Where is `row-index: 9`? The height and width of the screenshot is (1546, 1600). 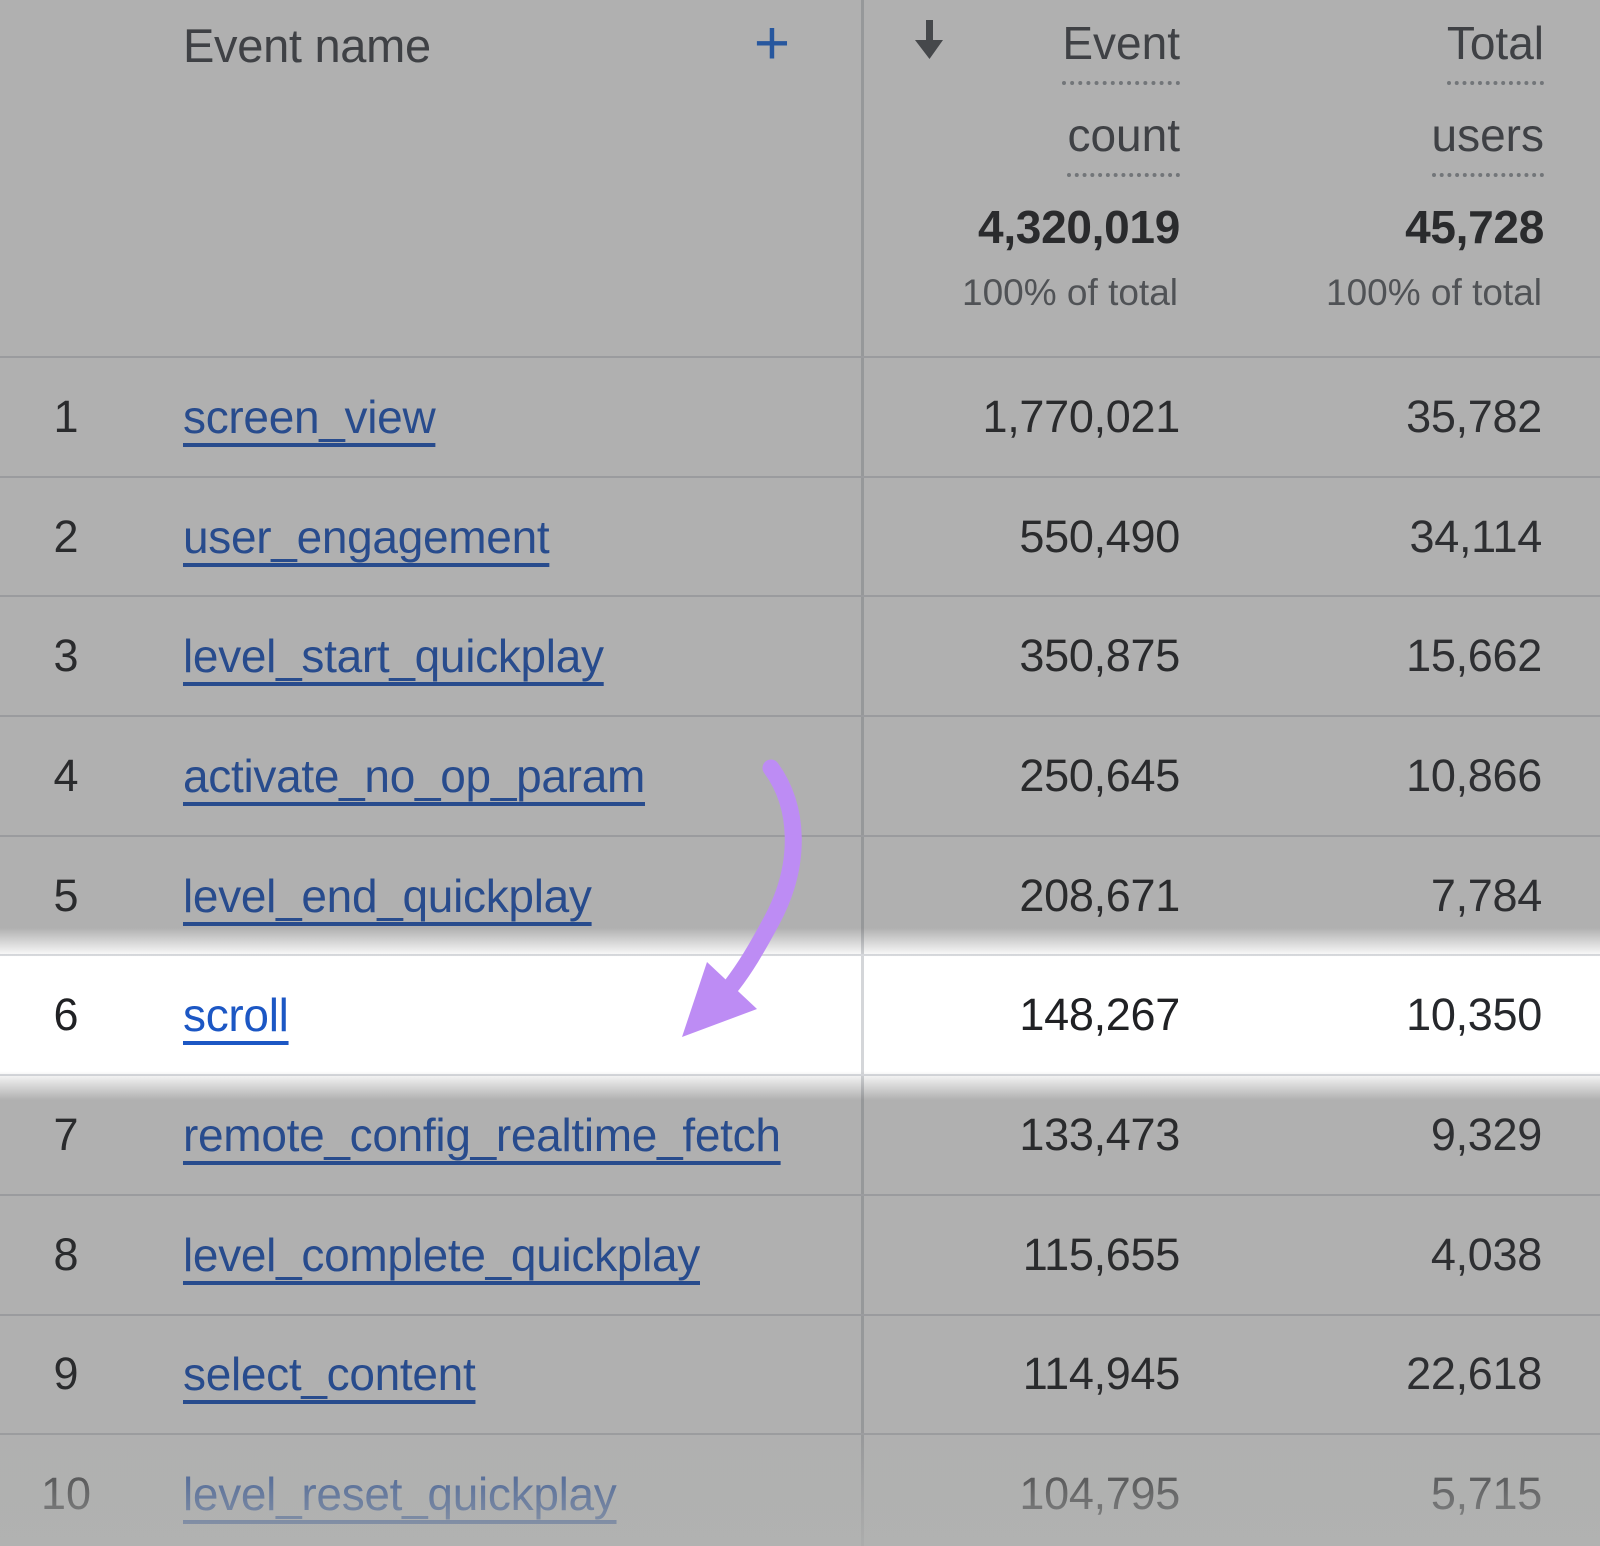 row-index: 9 is located at coordinates (66, 1374).